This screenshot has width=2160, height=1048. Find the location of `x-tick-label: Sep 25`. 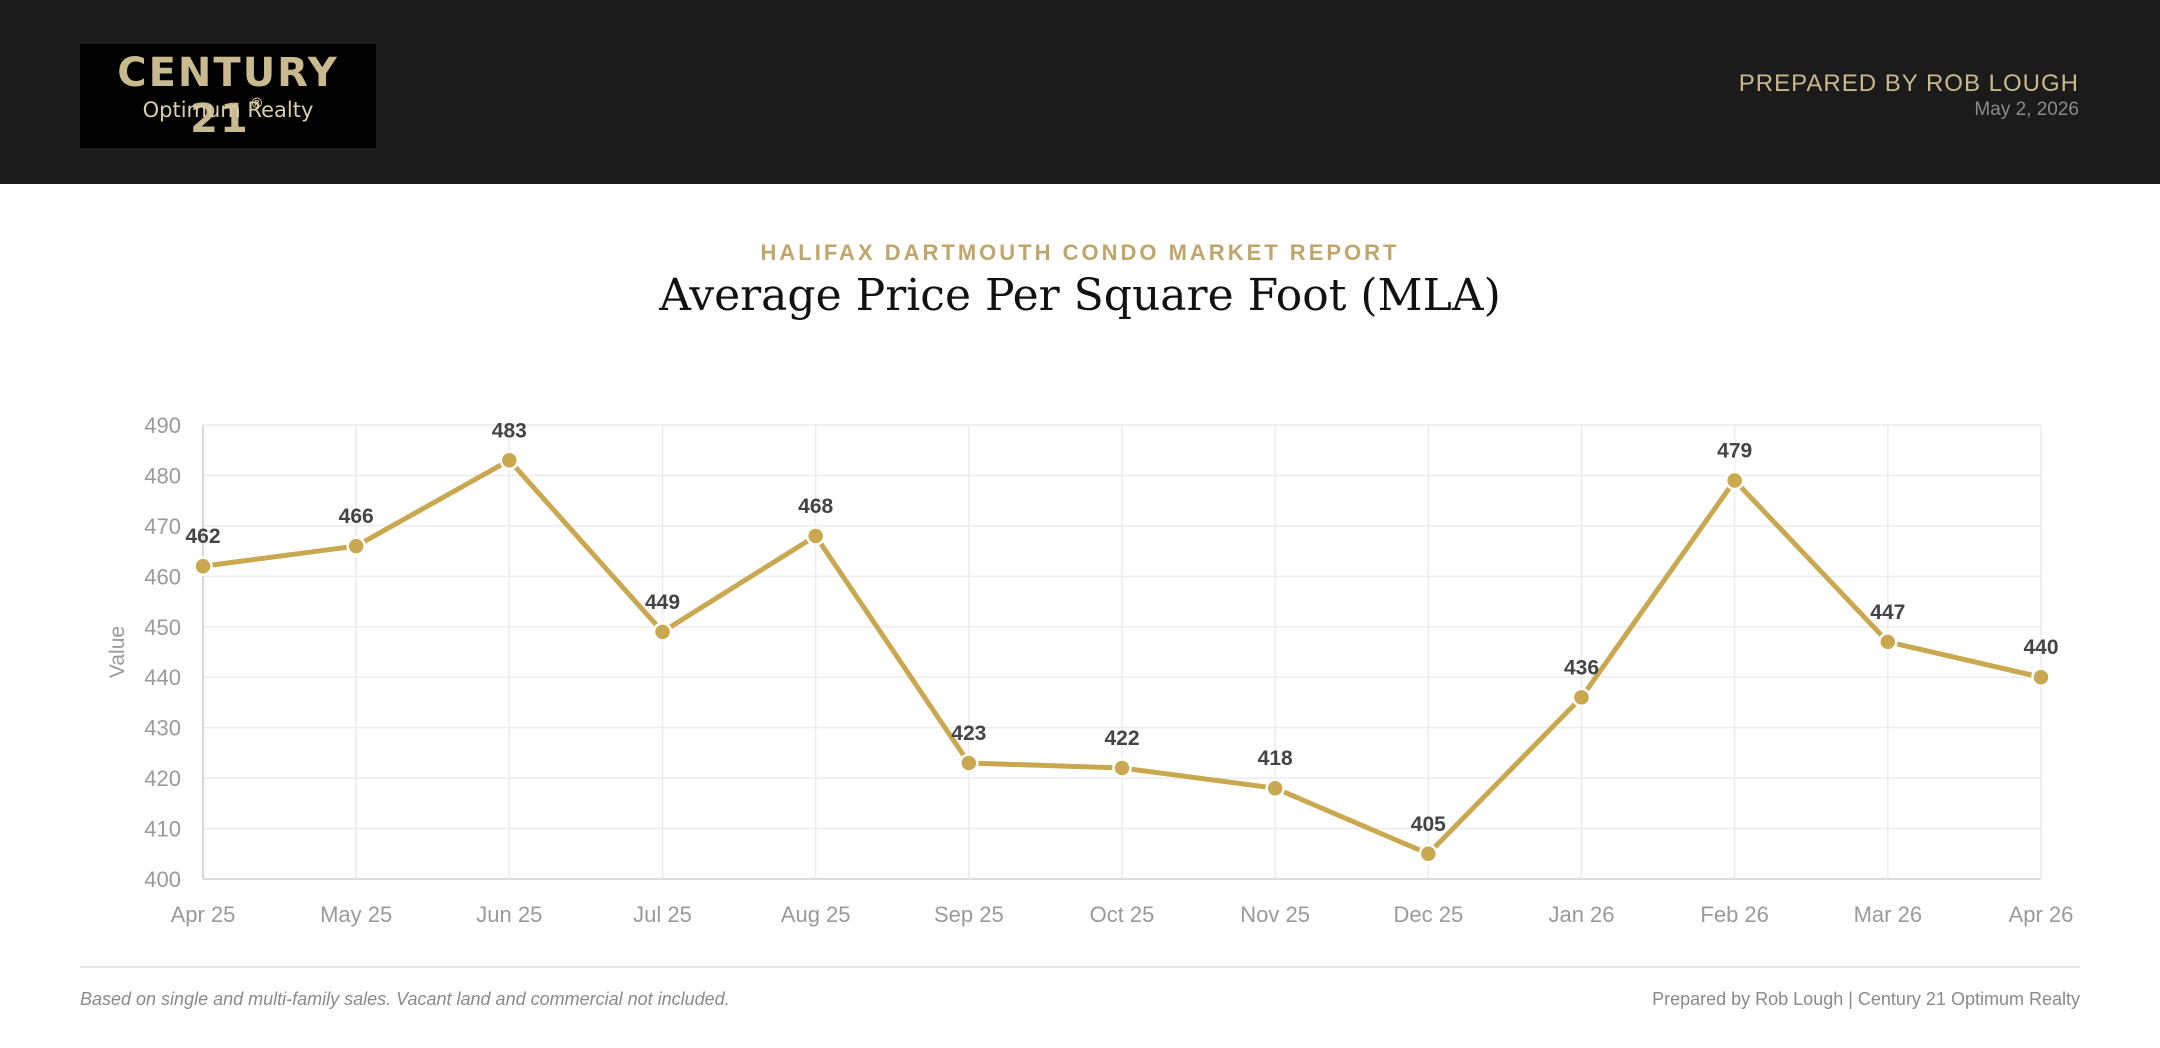

x-tick-label: Sep 25 is located at coordinates (969, 914).